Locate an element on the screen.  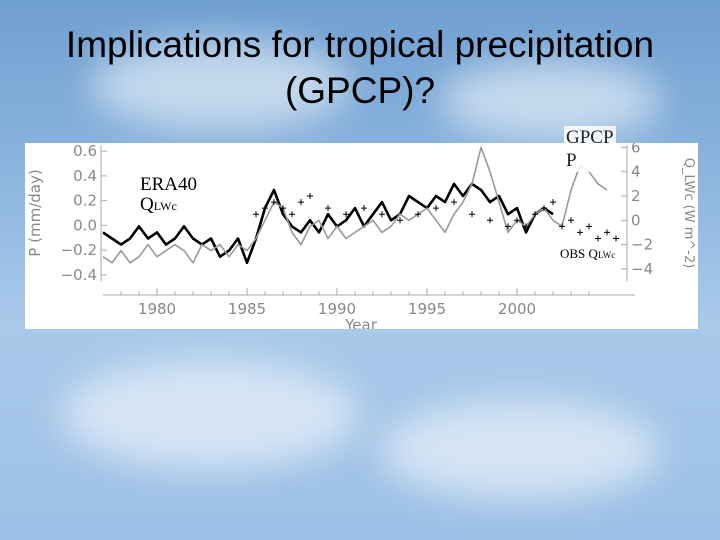
q-text: Q is located at coordinates (147, 204).